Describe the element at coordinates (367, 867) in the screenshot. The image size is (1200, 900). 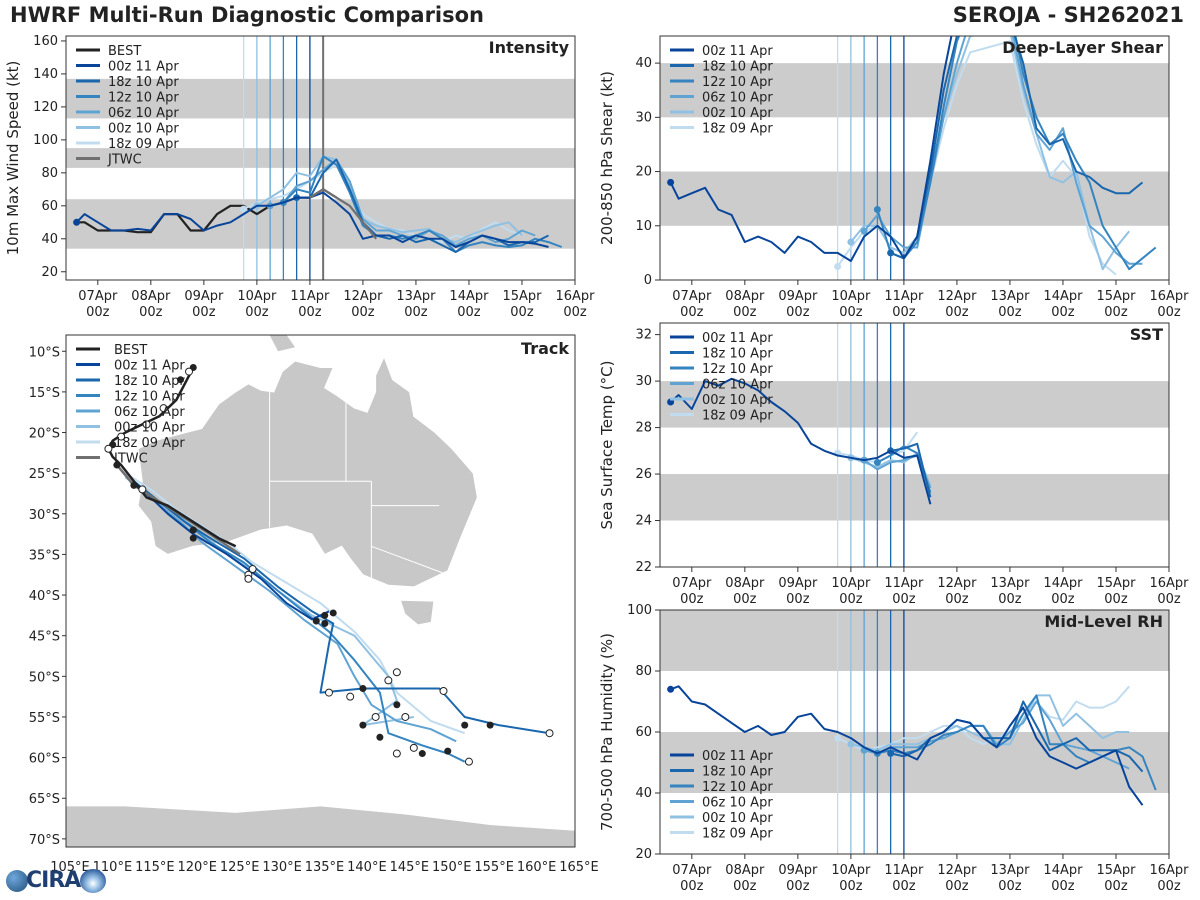
I see `track-xtick-label: 140°E` at that location.